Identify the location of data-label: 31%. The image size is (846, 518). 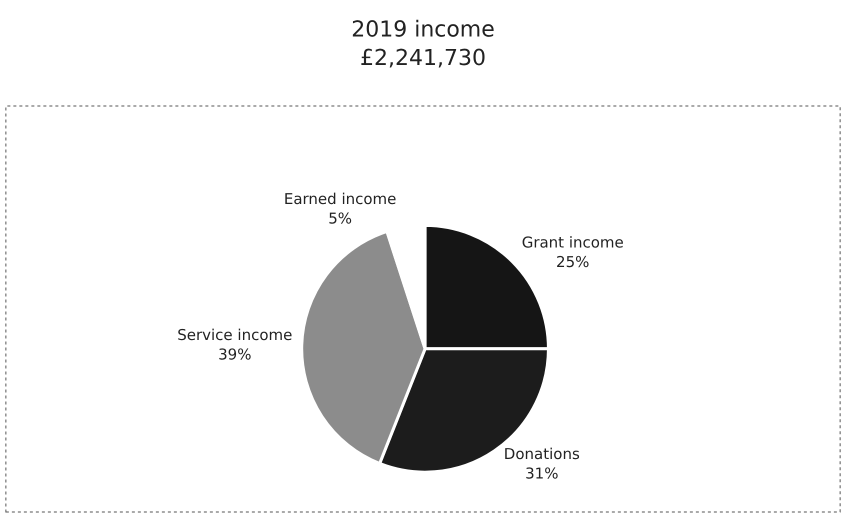
(541, 473).